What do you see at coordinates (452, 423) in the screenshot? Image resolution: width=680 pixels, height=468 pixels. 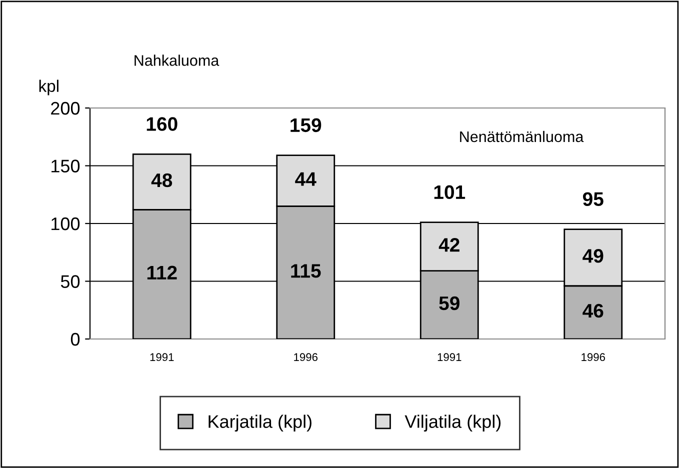 I see `legend-label: Viljatila (kpl)` at bounding box center [452, 423].